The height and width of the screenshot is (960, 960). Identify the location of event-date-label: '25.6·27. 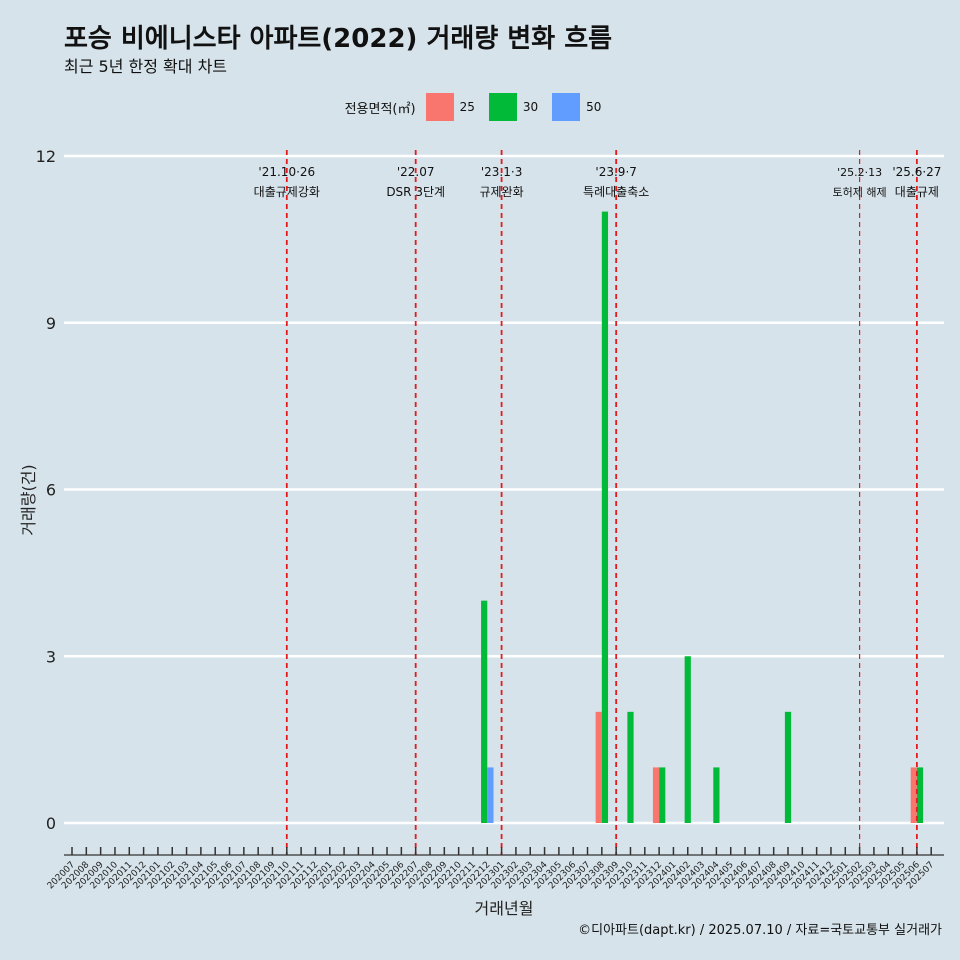
(916, 172).